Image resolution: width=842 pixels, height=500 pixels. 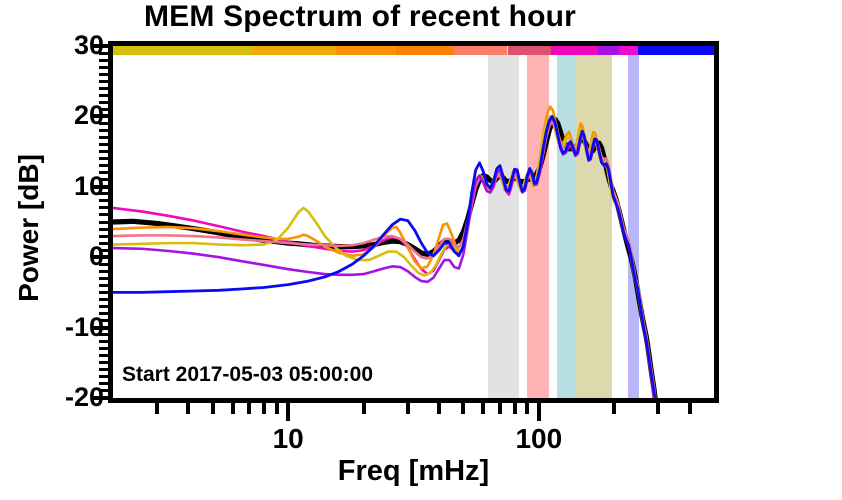 I want to click on cb-violet, so click(x=608, y=50).